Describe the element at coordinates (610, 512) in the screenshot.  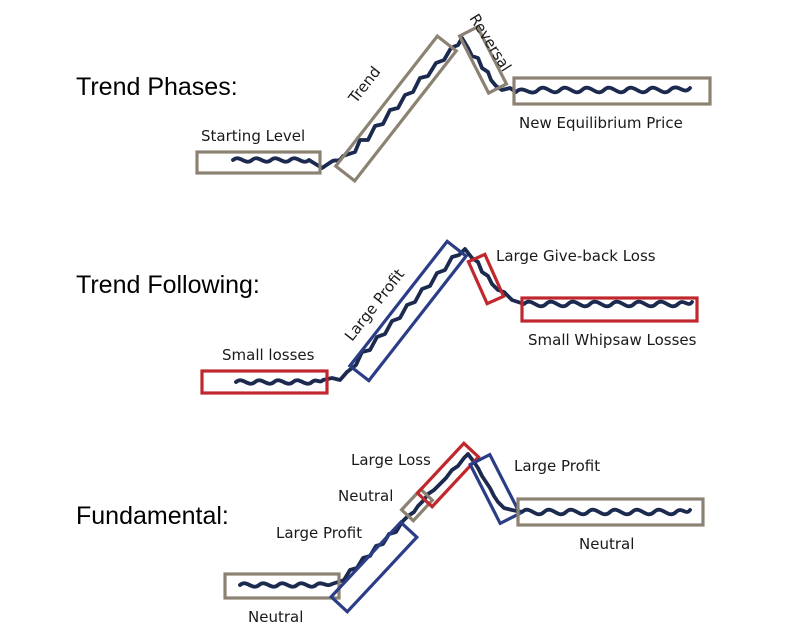
I see `segment-box-neutral-end` at that location.